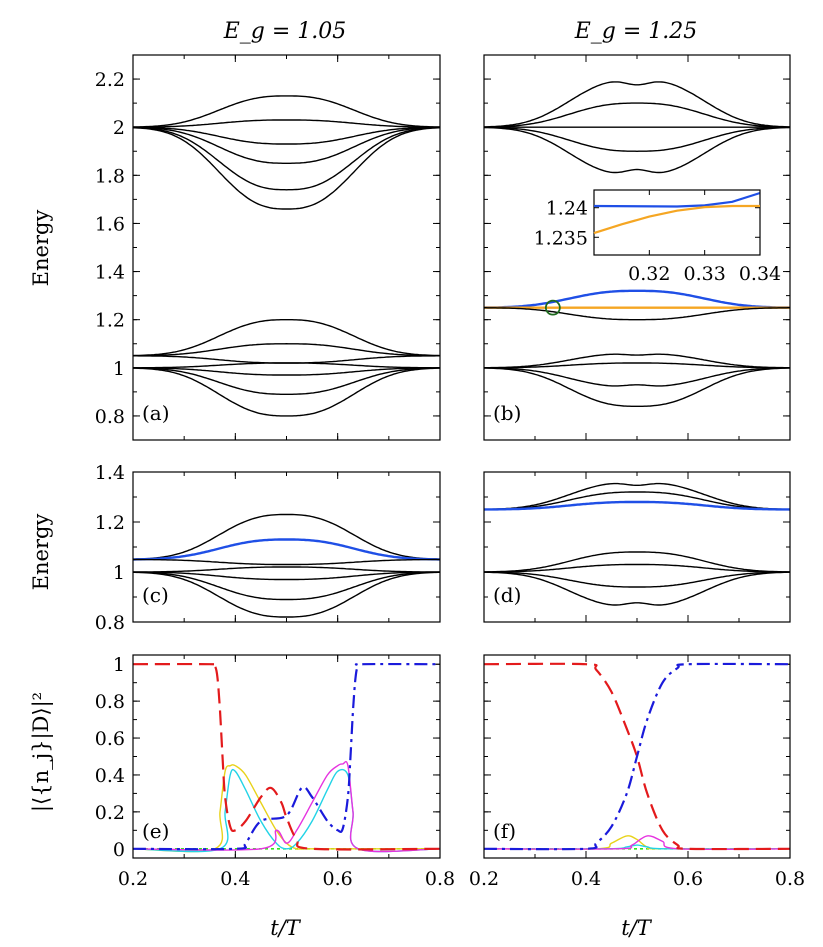 The width and height of the screenshot is (823, 947). I want to click on panel-f: 0.2 0.4 0.6 0.8 (f), so click(637, 772).